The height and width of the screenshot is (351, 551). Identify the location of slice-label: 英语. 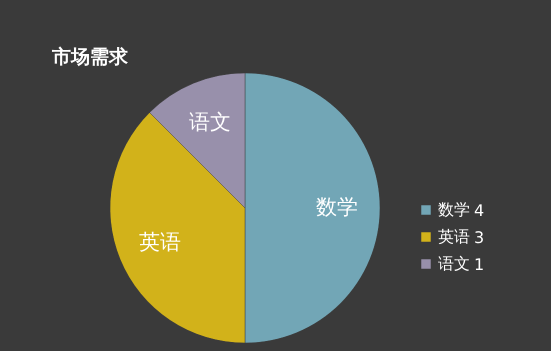
(160, 242).